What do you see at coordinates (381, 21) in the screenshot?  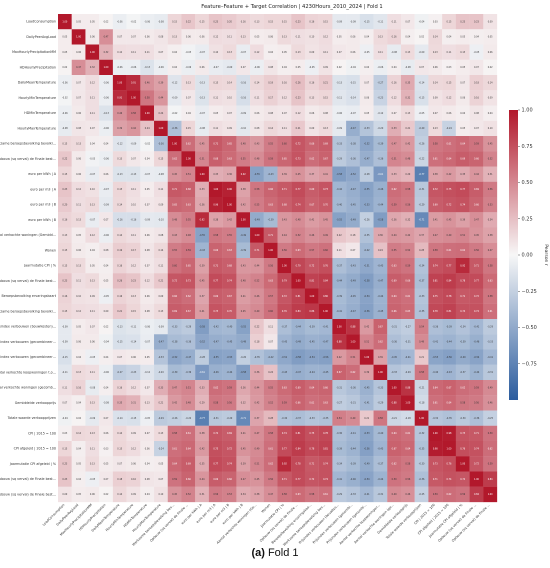 I see `cell-value-label: -0.11` at bounding box center [381, 21].